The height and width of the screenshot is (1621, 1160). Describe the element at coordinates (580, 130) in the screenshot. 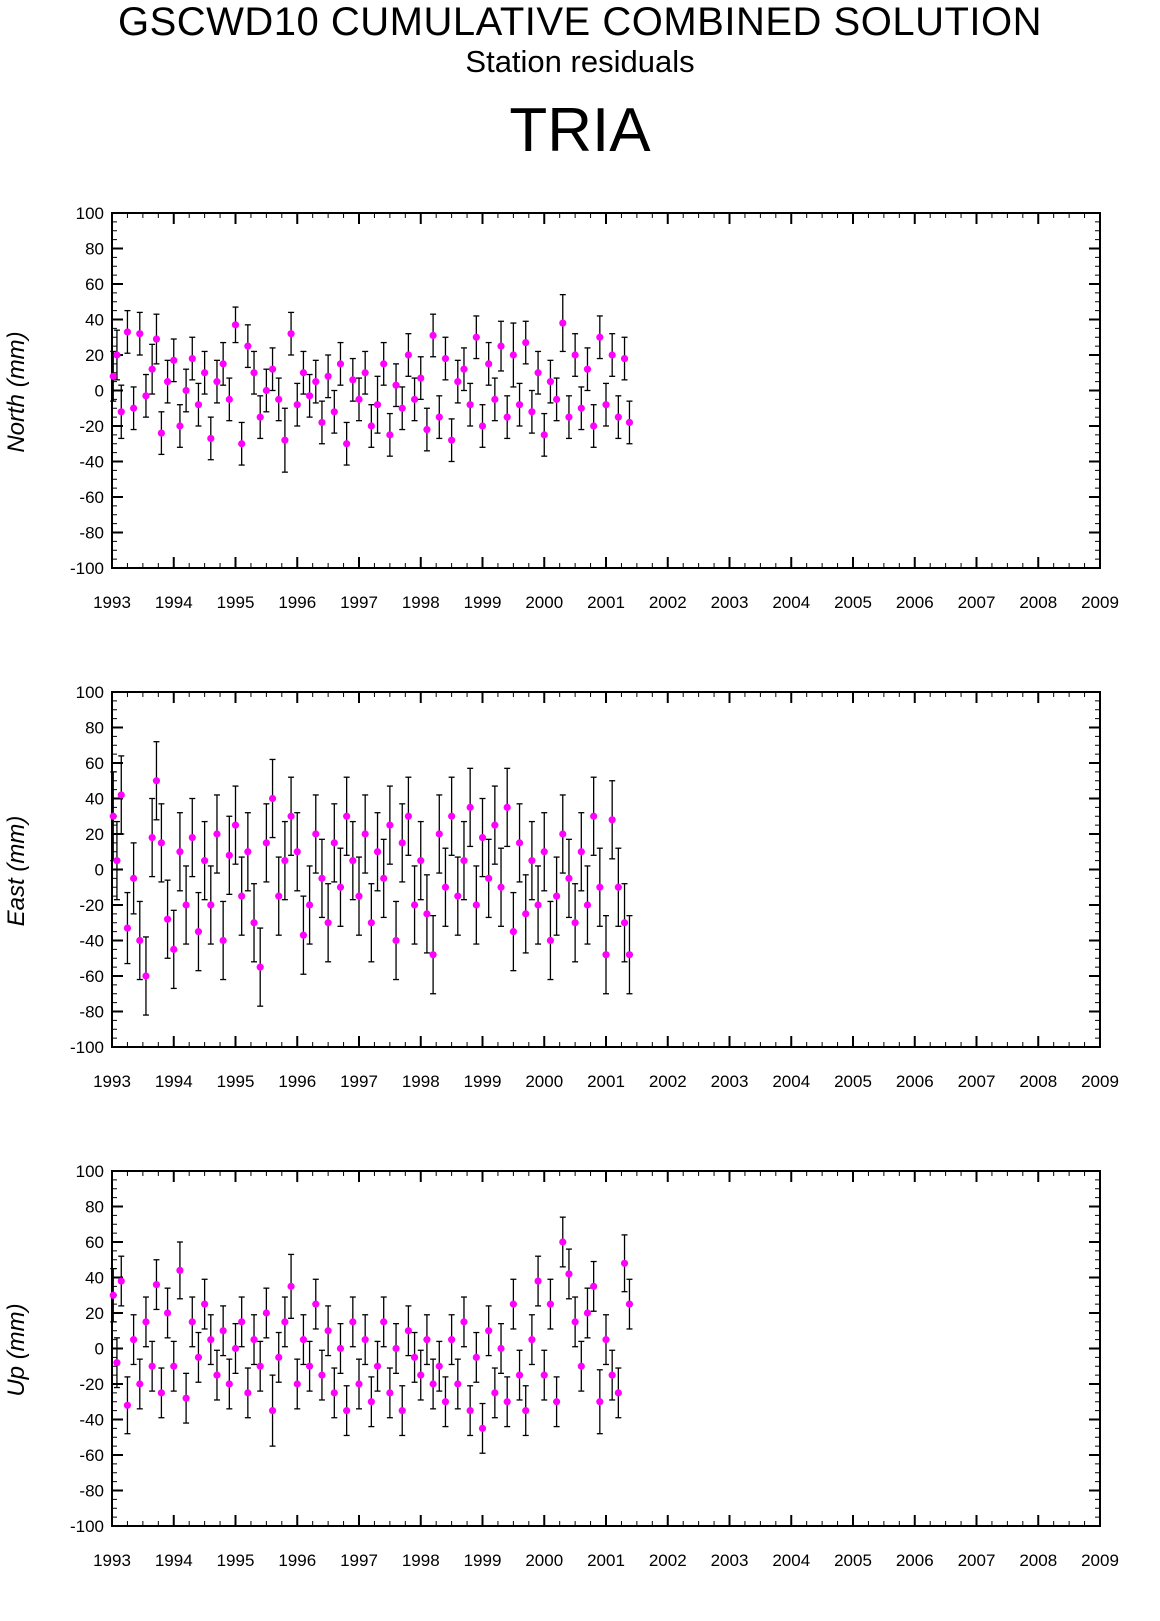

I see `station-name: TRIA` at that location.